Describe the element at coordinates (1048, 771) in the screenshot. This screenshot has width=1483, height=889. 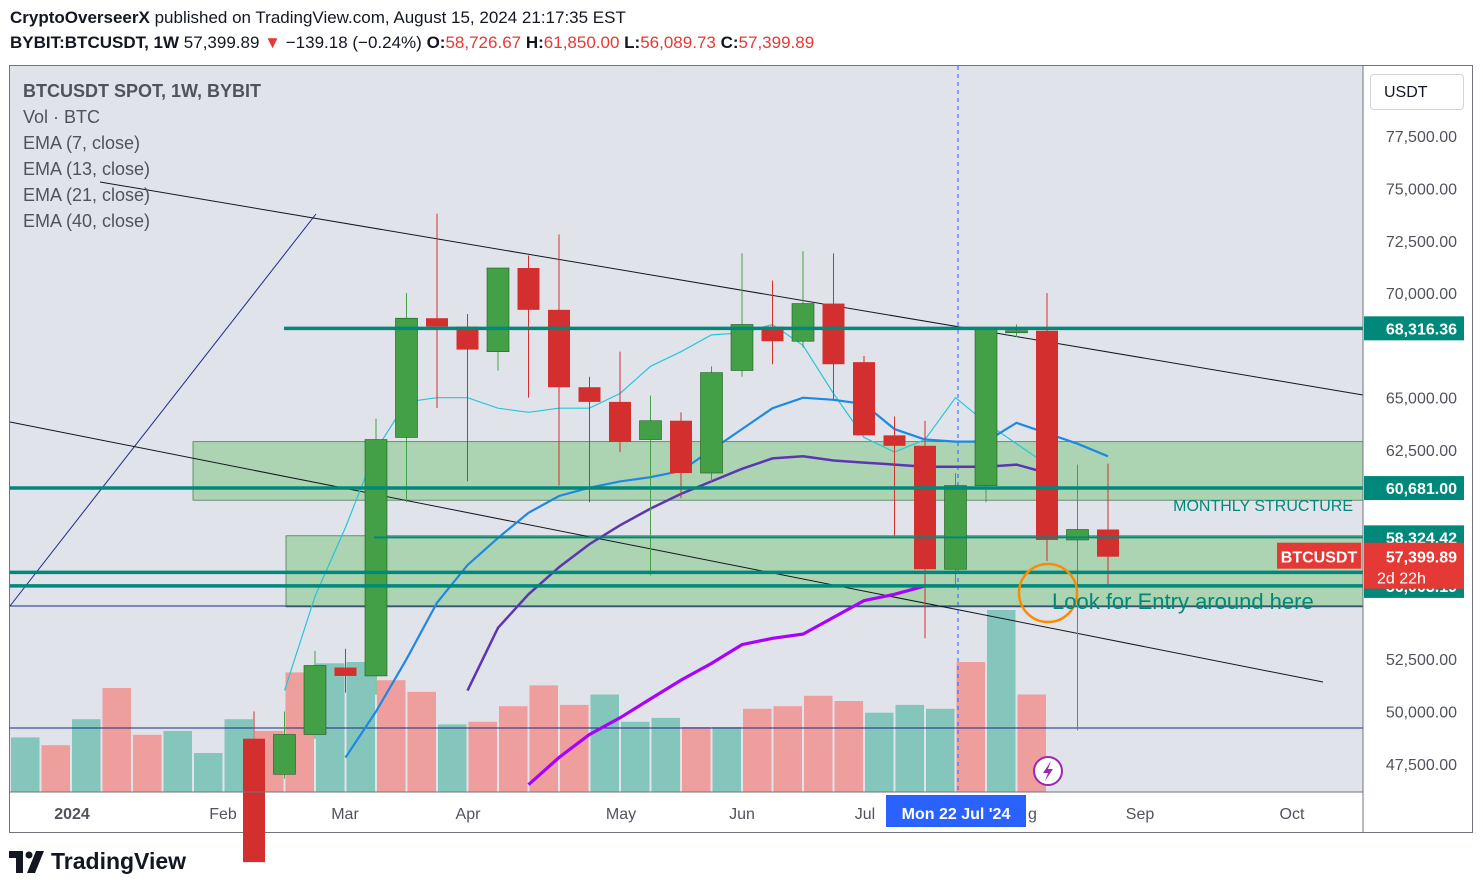
I see `lightning-icon` at that location.